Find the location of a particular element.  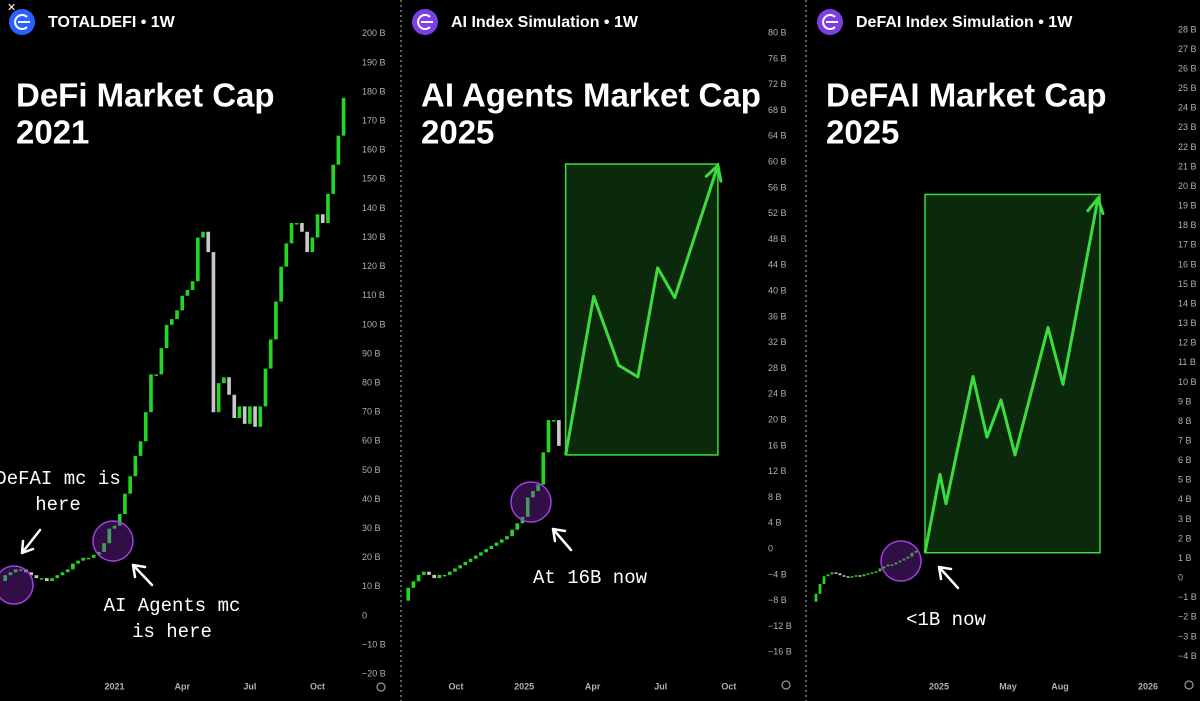

y-tick-label: 70 B is located at coordinates (371, 412).